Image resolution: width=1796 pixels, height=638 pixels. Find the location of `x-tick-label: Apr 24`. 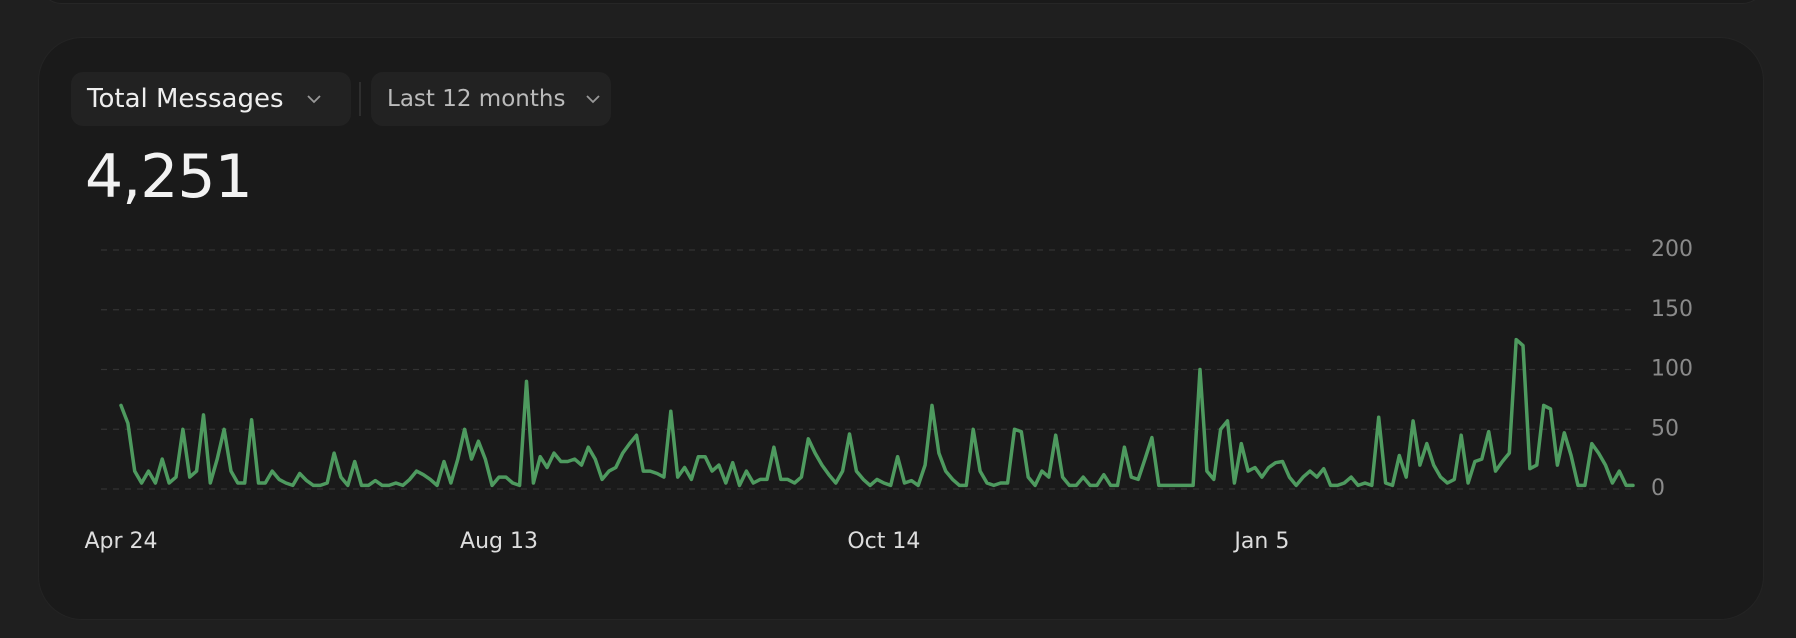

x-tick-label: Apr 24 is located at coordinates (120, 541).